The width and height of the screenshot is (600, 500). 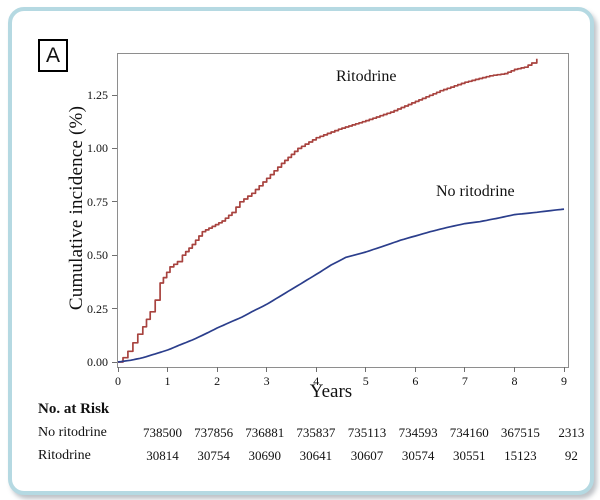 What do you see at coordinates (265, 432) in the screenshot?
I see `risk-value: 736881` at bounding box center [265, 432].